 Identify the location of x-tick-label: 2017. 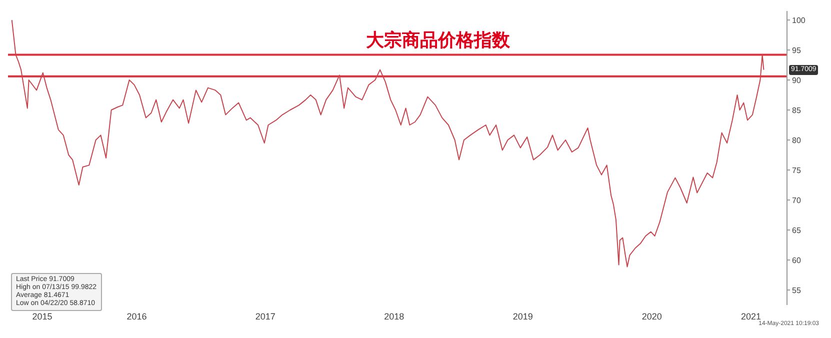
(265, 316).